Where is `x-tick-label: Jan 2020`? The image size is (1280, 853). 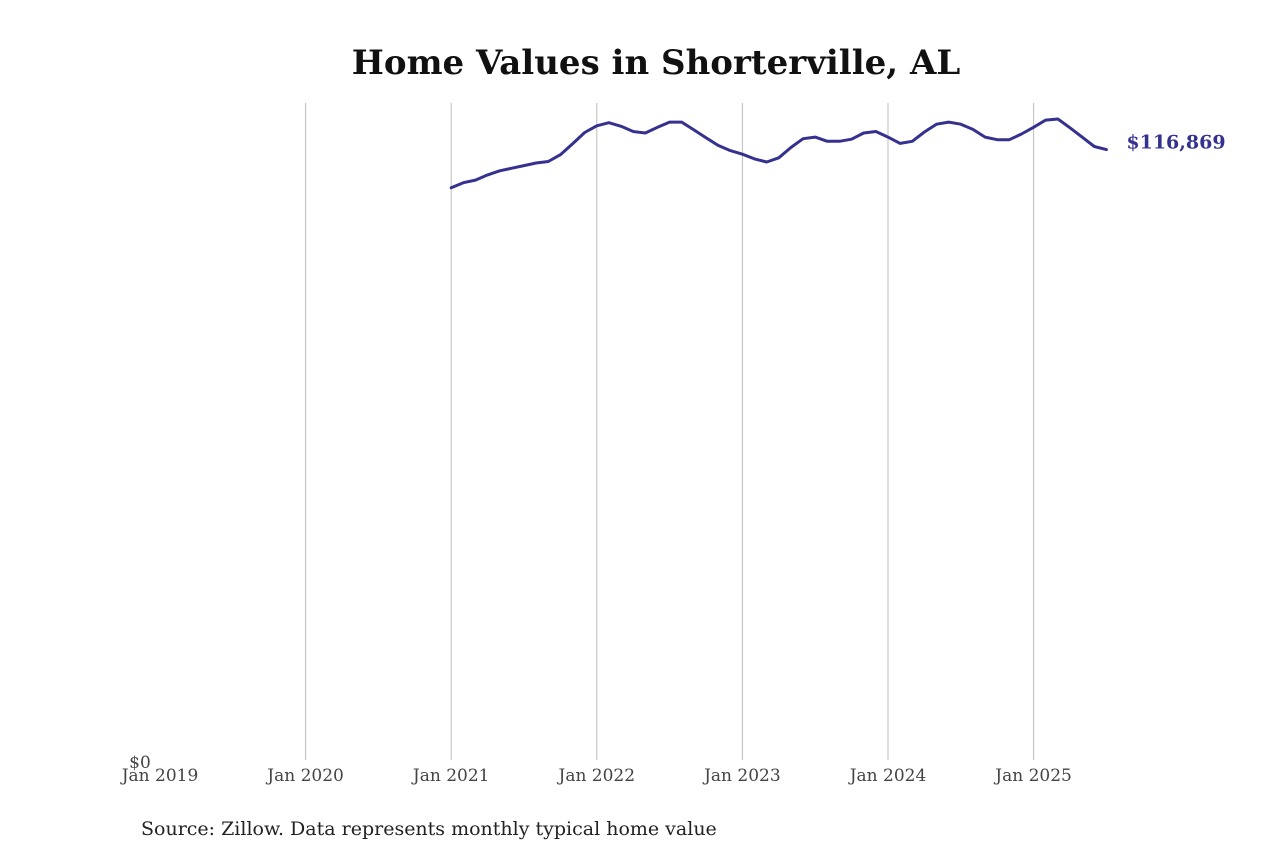 x-tick-label: Jan 2020 is located at coordinates (304, 776).